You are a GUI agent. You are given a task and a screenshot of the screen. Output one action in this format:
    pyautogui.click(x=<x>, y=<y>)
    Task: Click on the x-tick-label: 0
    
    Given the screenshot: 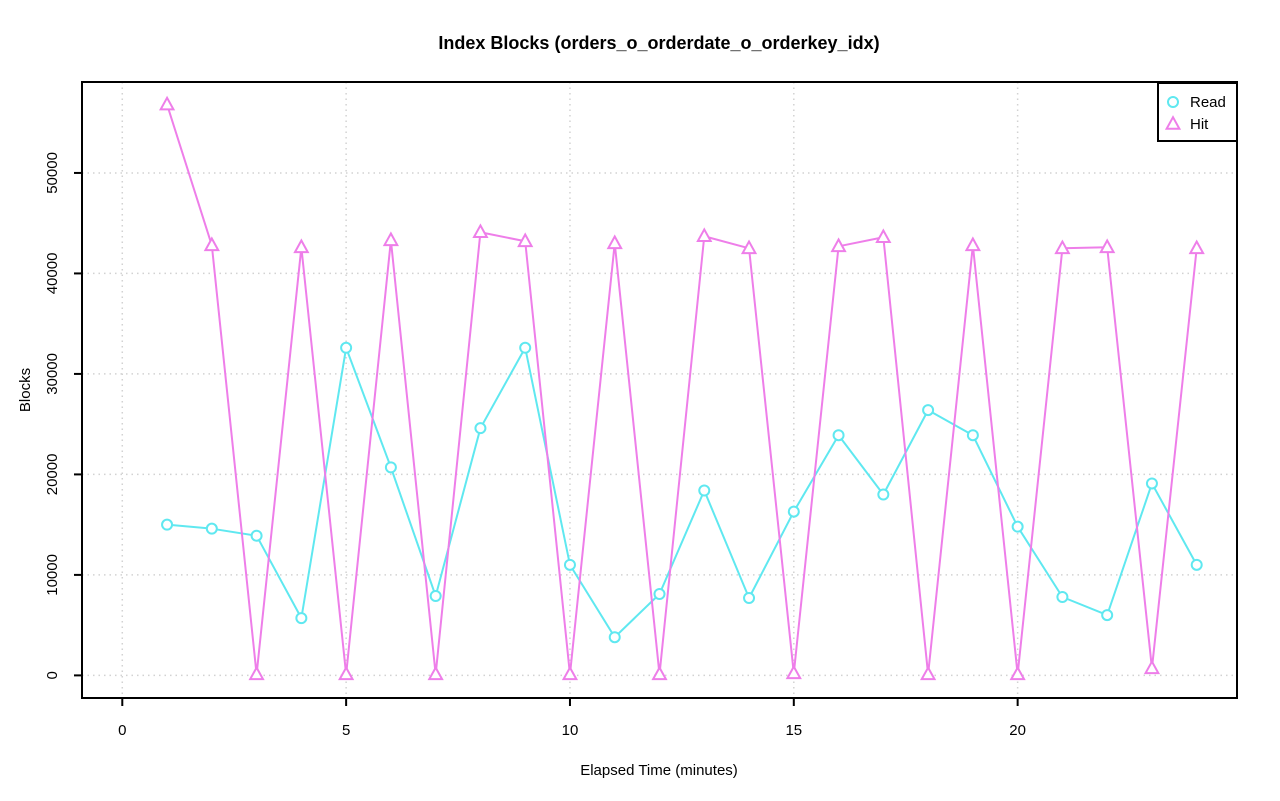 What is the action you would take?
    pyautogui.click(x=122, y=730)
    